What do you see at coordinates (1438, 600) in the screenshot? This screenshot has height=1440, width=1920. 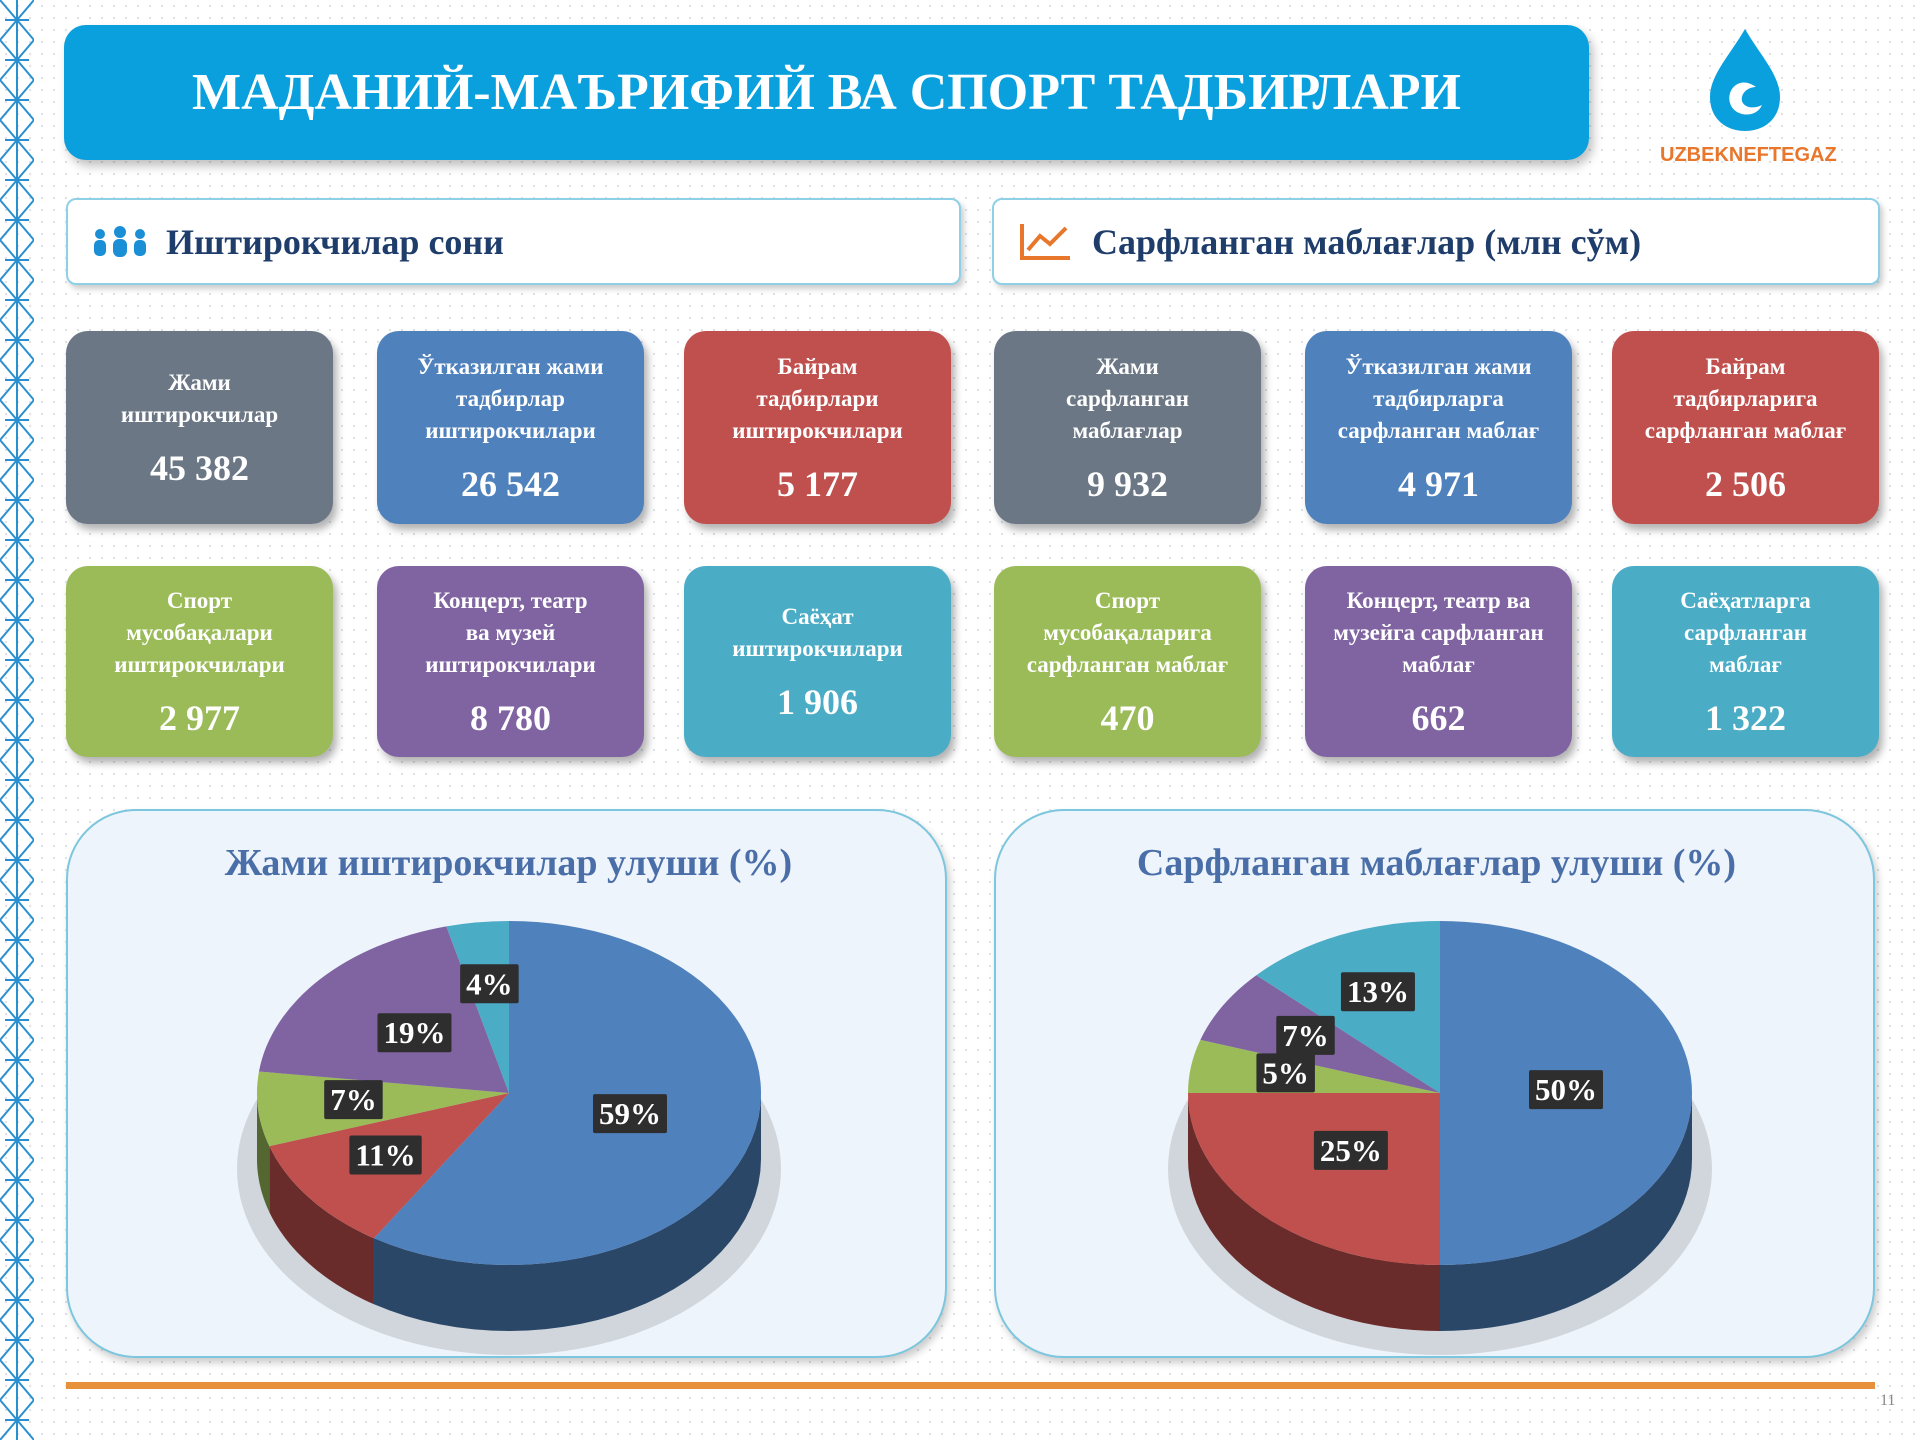 I see `card-label: Концерт, театр ва` at bounding box center [1438, 600].